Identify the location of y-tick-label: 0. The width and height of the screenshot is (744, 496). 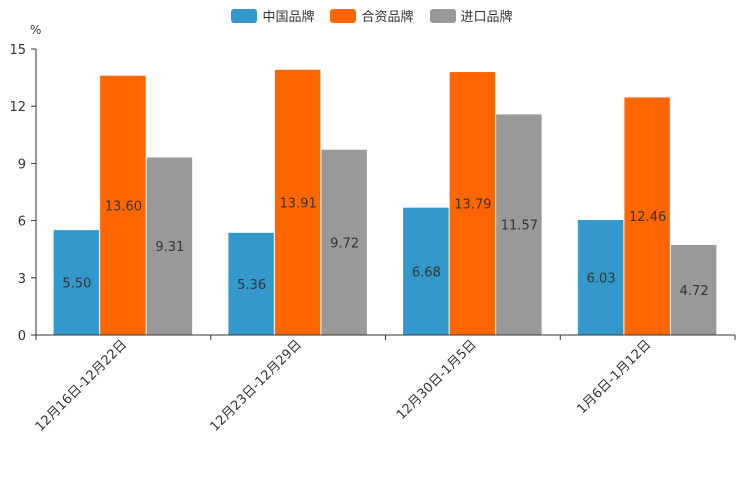
(22, 336).